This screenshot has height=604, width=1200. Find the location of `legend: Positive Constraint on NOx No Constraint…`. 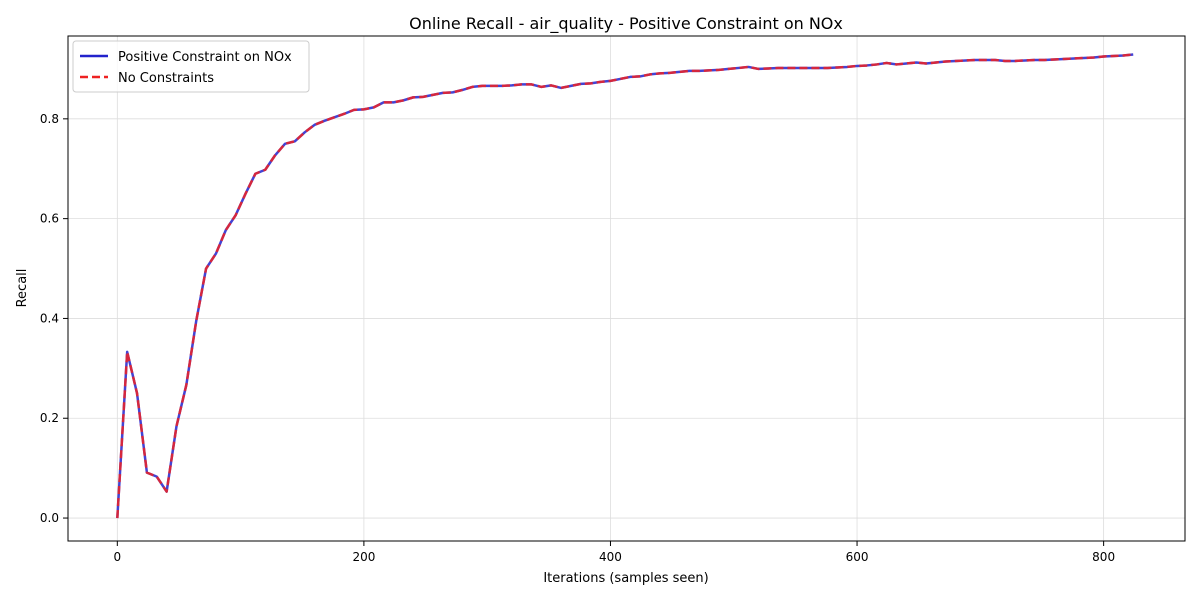

legend: Positive Constraint on NOx No Constraint… is located at coordinates (191, 66).